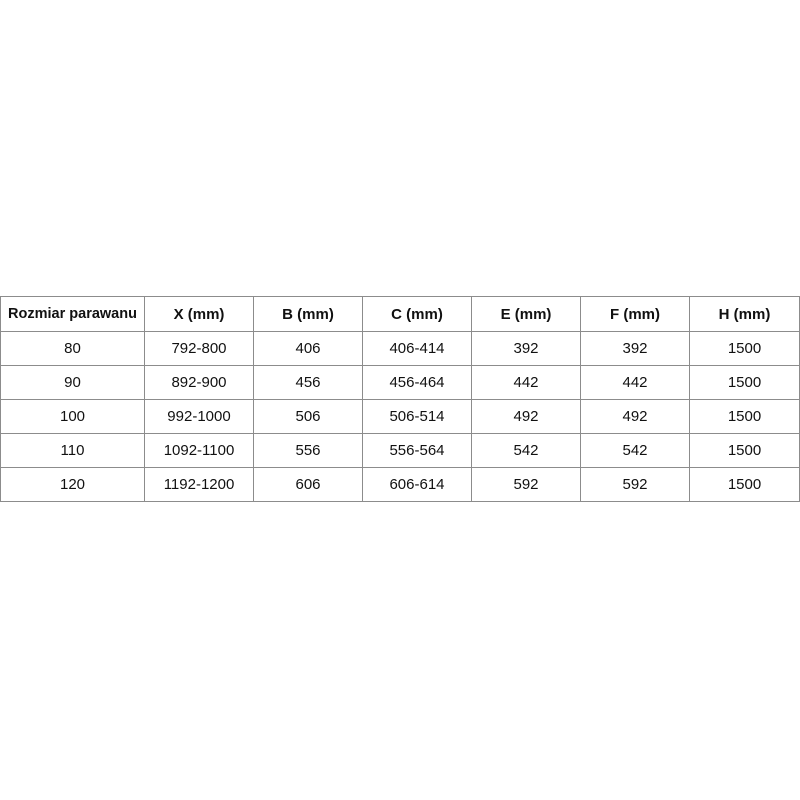 This screenshot has height=800, width=800. What do you see at coordinates (72, 450) in the screenshot?
I see `table-cell: 110` at bounding box center [72, 450].